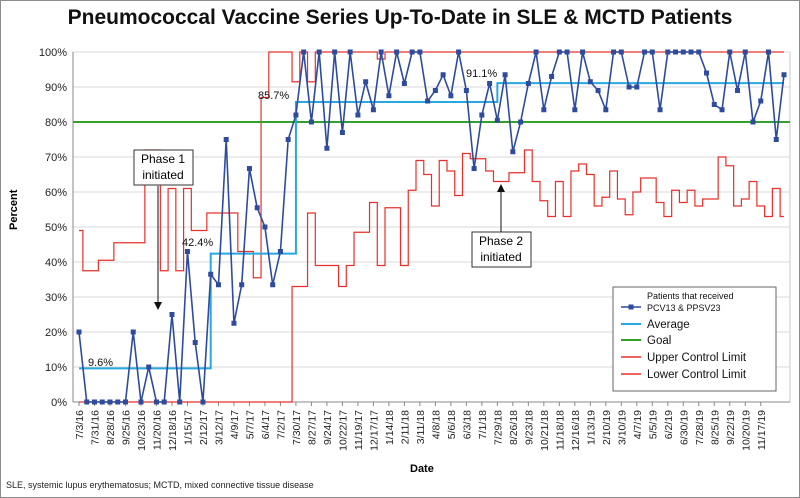  What do you see at coordinates (297, 427) in the screenshot?
I see `x-tick-label: 7/30/17` at bounding box center [297, 427].